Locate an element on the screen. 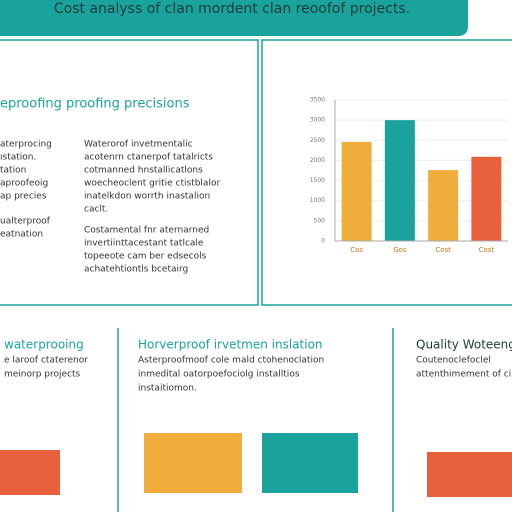  text-line: instaitiomon. is located at coordinates (167, 389).